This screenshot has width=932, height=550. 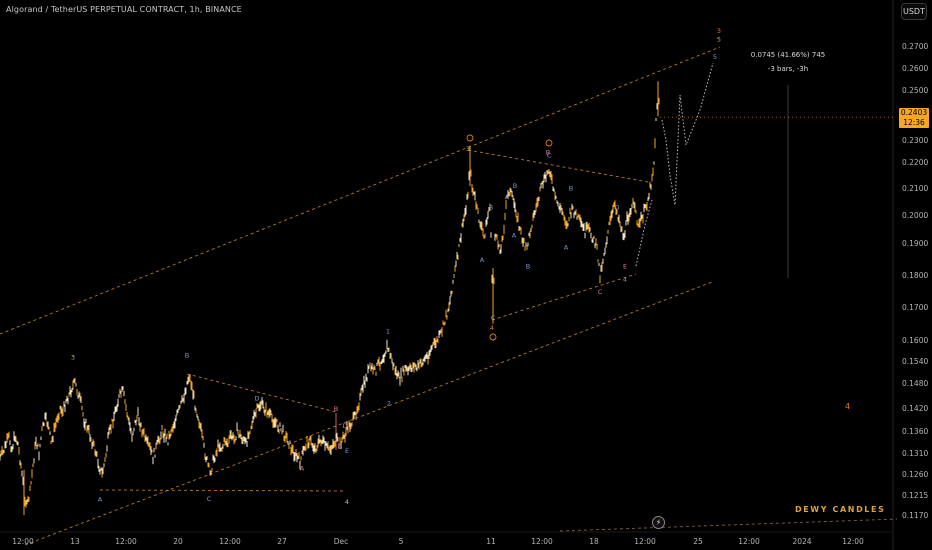 What do you see at coordinates (491, 541) in the screenshot?
I see `x-tick-label: 11` at bounding box center [491, 541].